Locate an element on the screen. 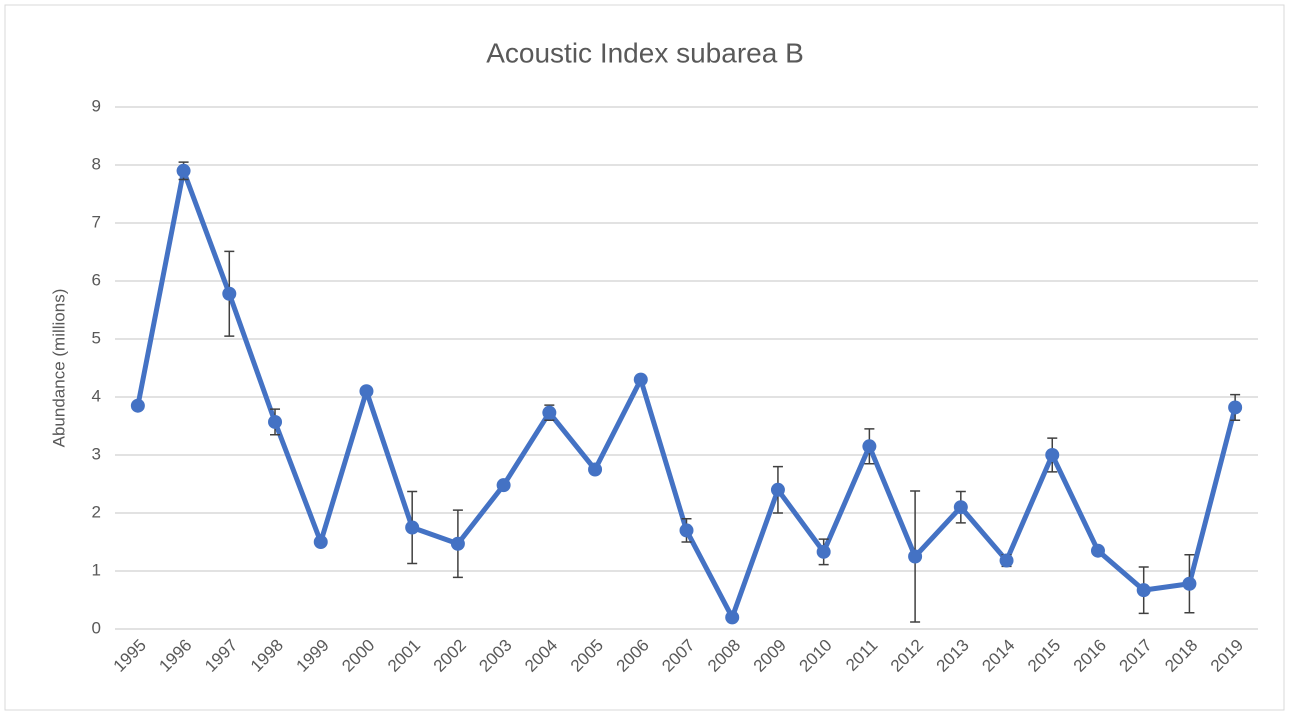 Image resolution: width=1289 pixels, height=715 pixels. y-tick-label: 3 is located at coordinates (96, 453).